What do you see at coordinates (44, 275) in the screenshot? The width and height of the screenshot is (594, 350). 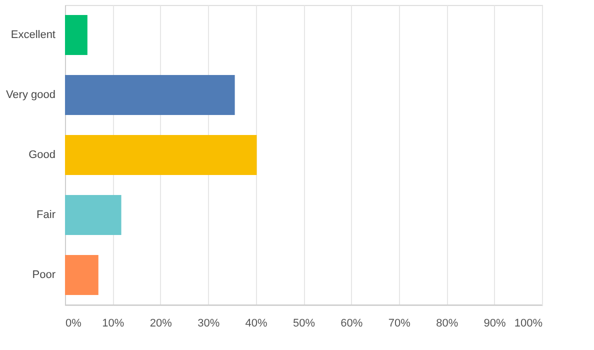 I see `y-tick-label: Poor` at bounding box center [44, 275].